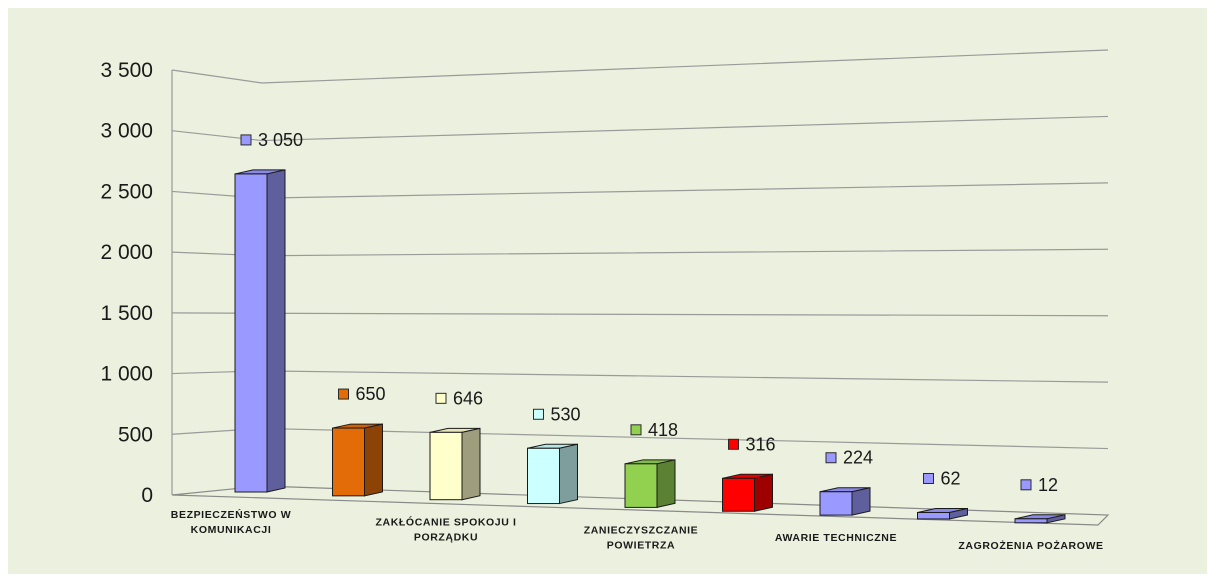  What do you see at coordinates (280, 140) in the screenshot?
I see `data-label: 3 050` at bounding box center [280, 140].